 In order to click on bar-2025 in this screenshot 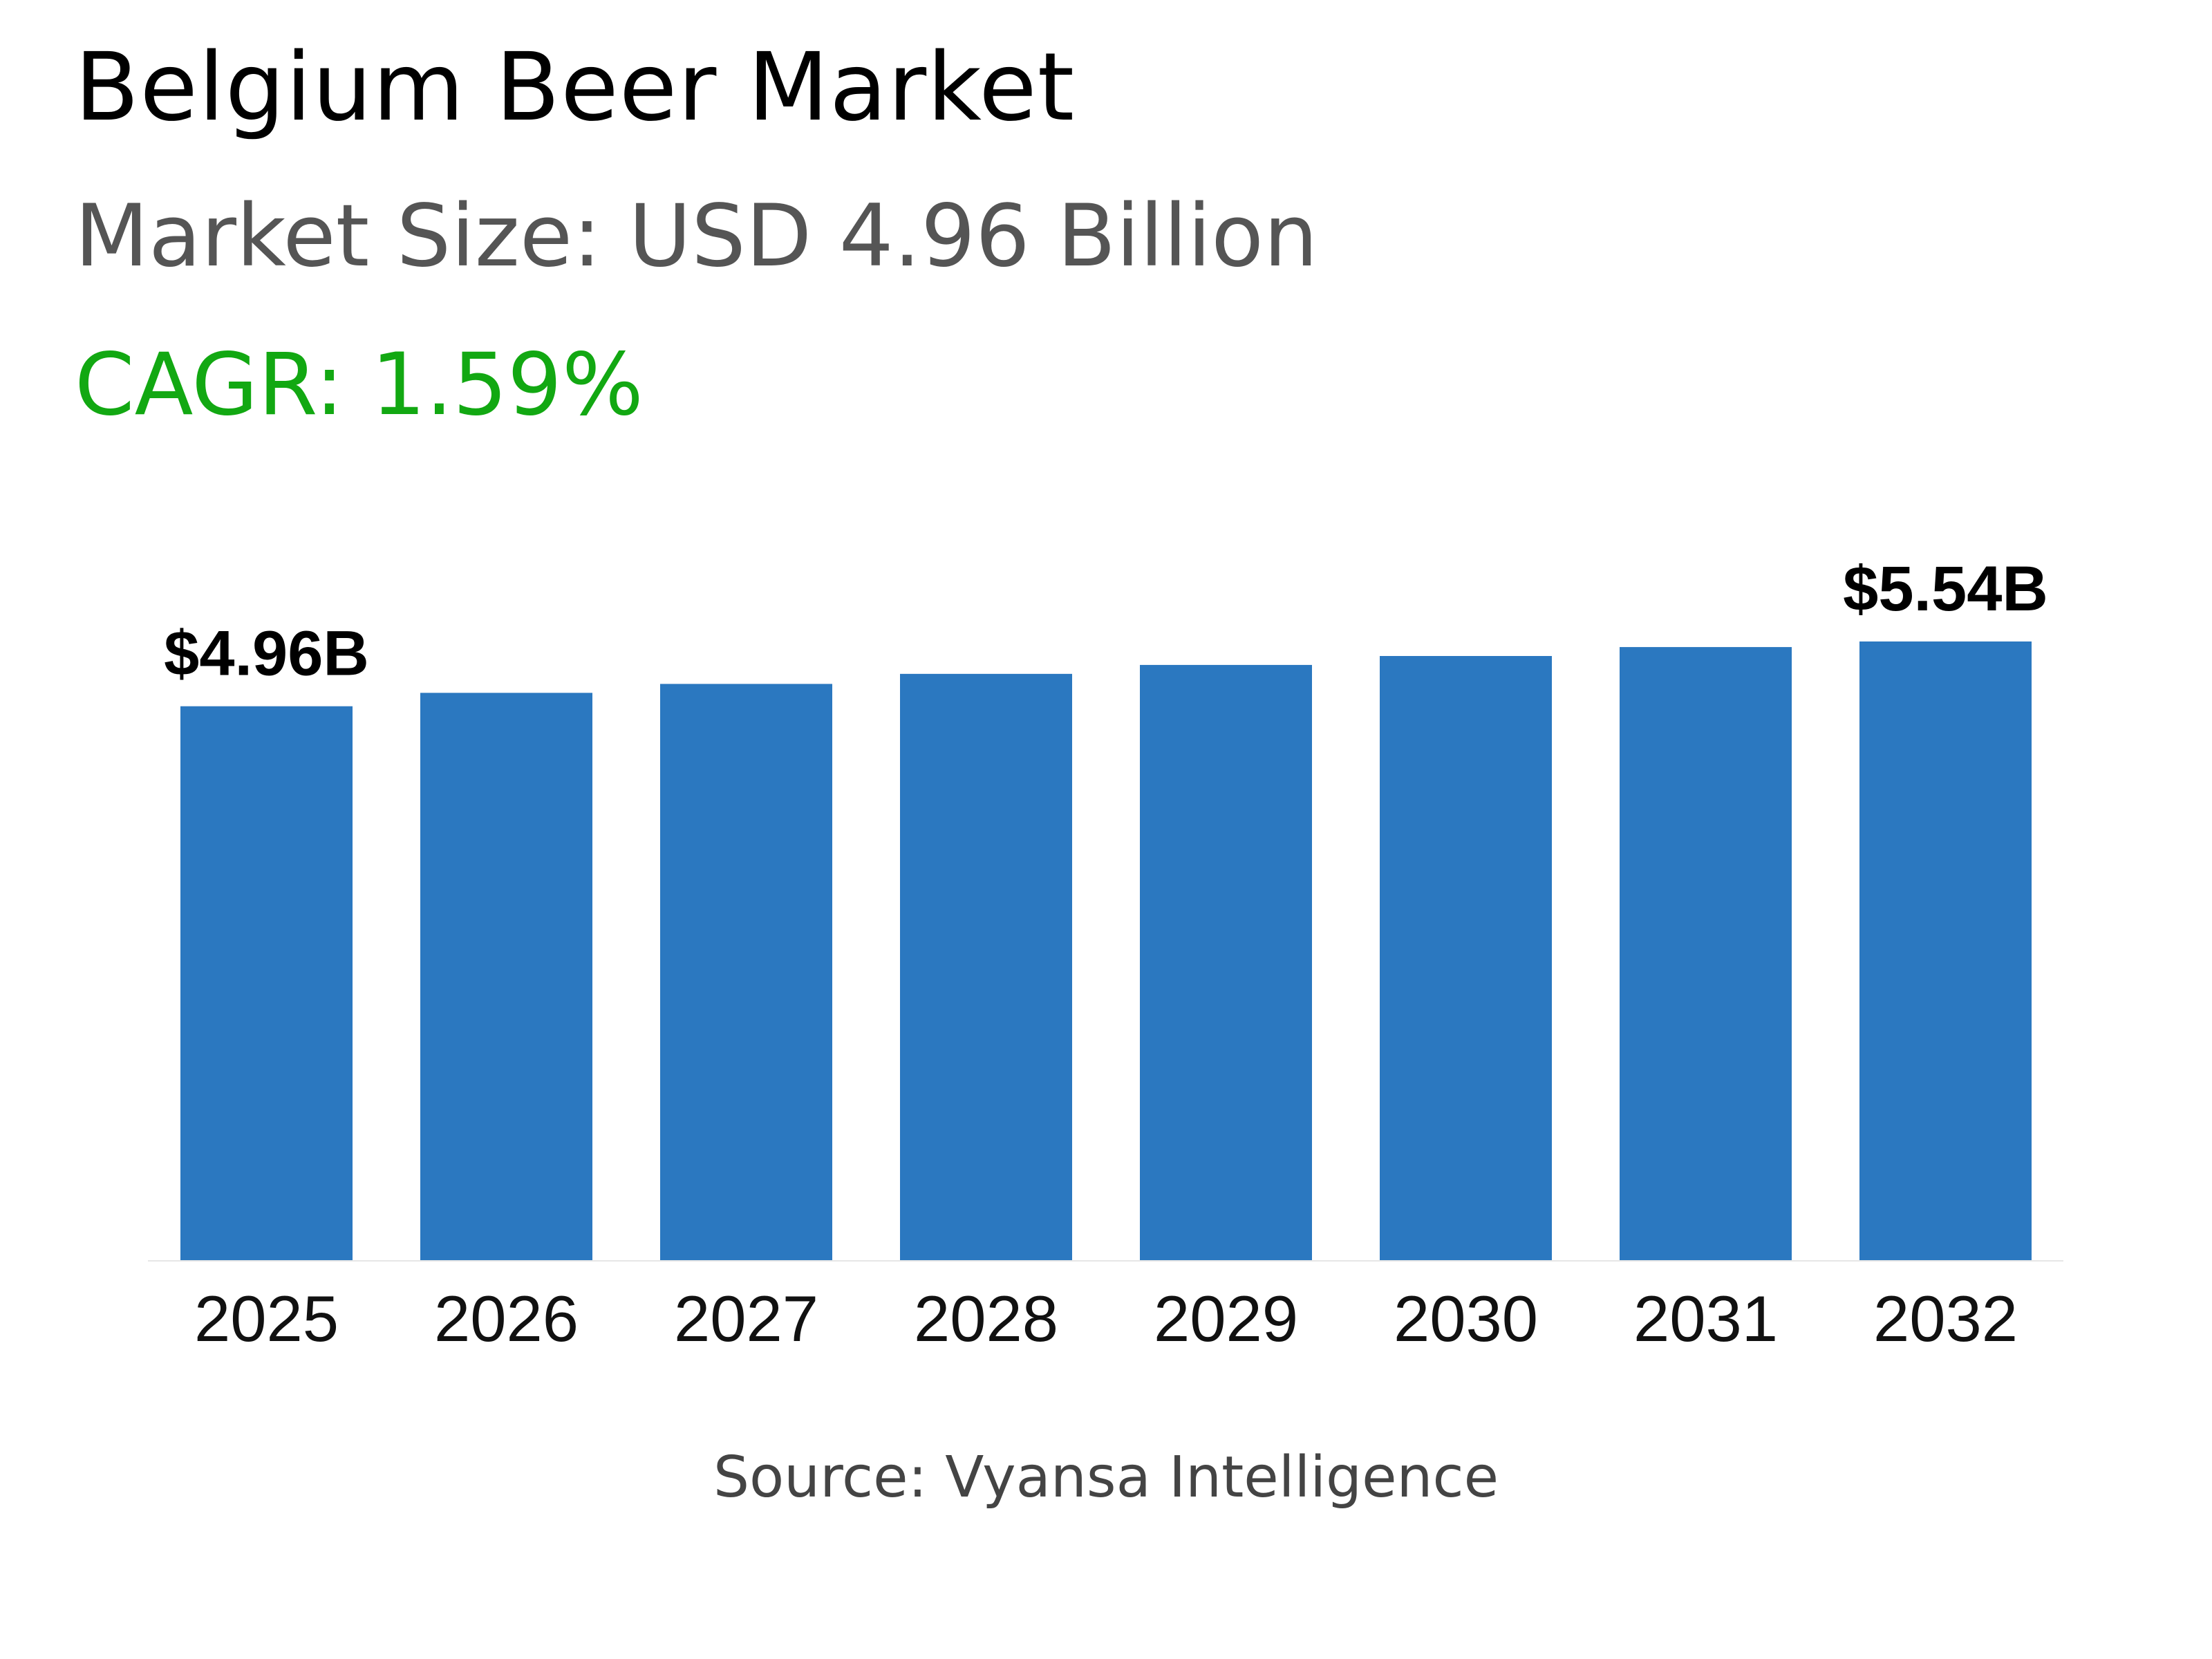, I will do `click(266, 983)`.